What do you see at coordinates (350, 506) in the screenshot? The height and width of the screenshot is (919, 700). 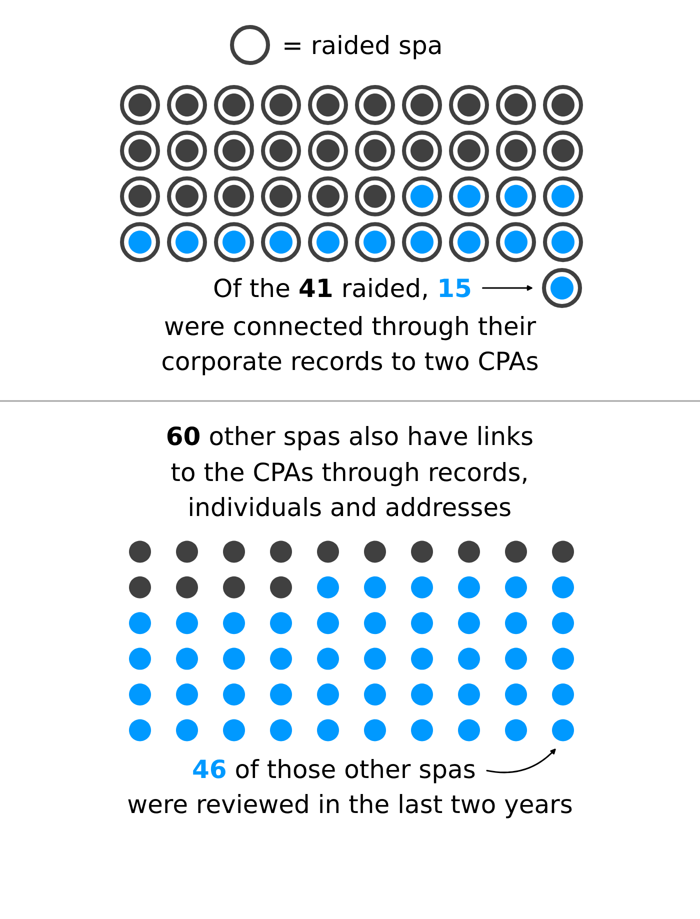 I see `text: individuals and addresses` at bounding box center [350, 506].